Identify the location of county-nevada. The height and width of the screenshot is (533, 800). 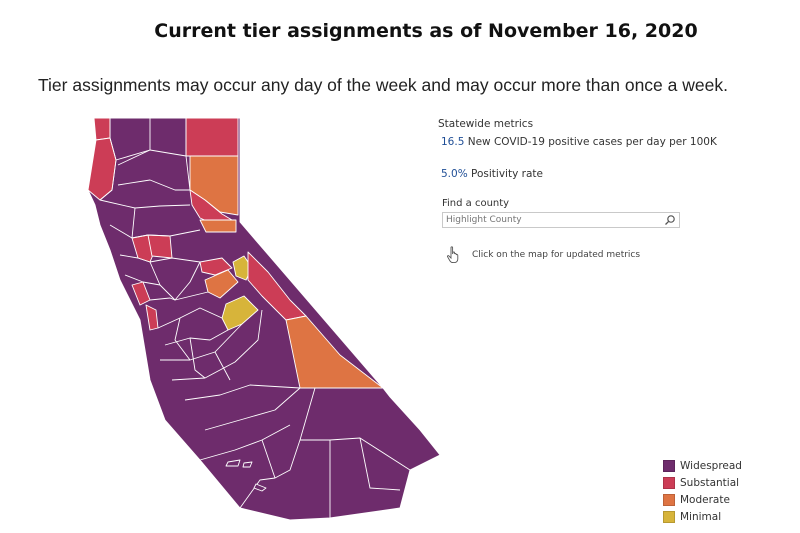
(218, 226).